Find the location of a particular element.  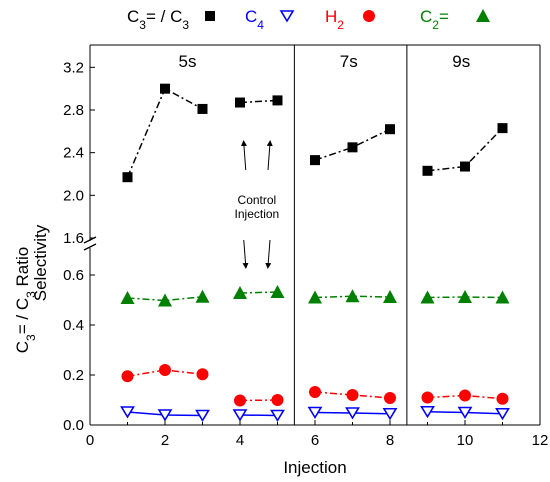

legend-marker-c4 is located at coordinates (287, 16).